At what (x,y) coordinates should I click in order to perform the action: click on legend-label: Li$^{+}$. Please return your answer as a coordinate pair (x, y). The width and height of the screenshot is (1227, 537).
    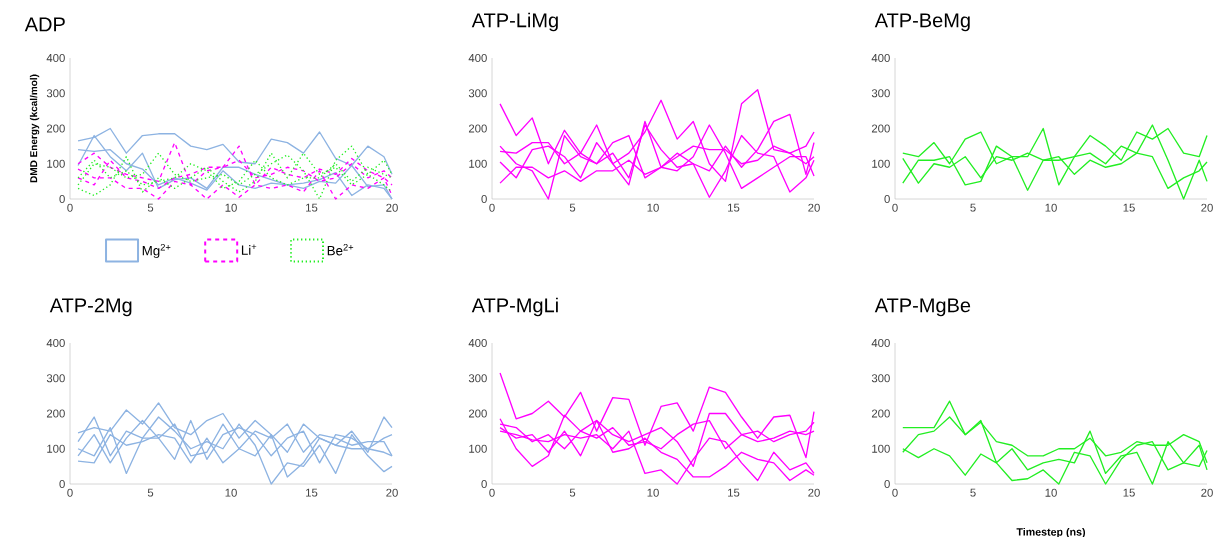
    Looking at the image, I should click on (249, 249).